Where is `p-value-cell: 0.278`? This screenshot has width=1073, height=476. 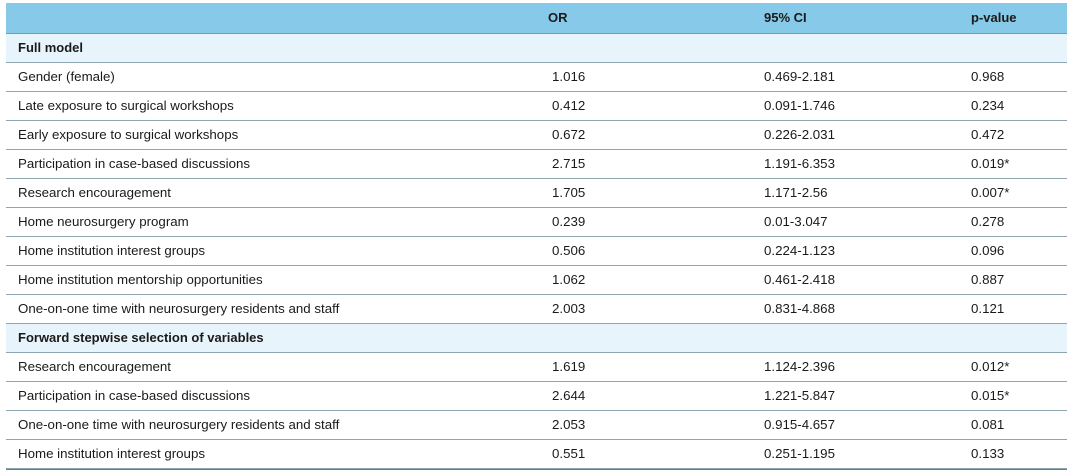
p-value-cell: 0.278 is located at coordinates (1016, 222).